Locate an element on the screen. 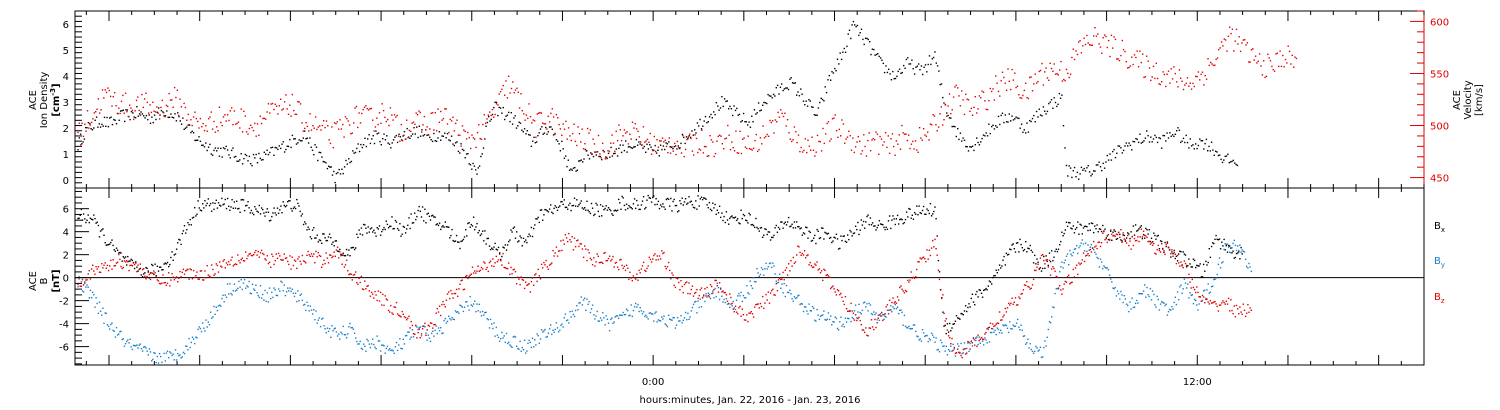 This screenshot has width=1500, height=410. density-tick-label: 2 is located at coordinates (66, 129).